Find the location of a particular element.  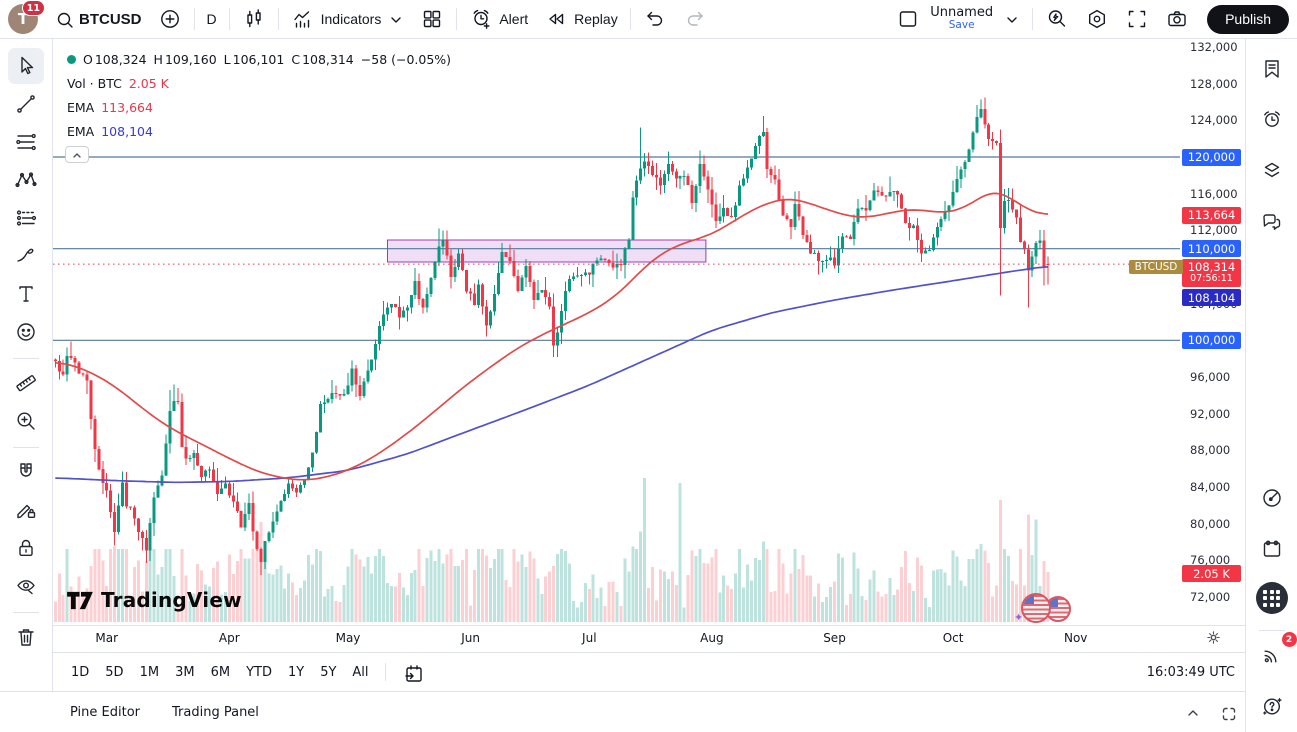

remove-all-tool-button is located at coordinates (26, 637).